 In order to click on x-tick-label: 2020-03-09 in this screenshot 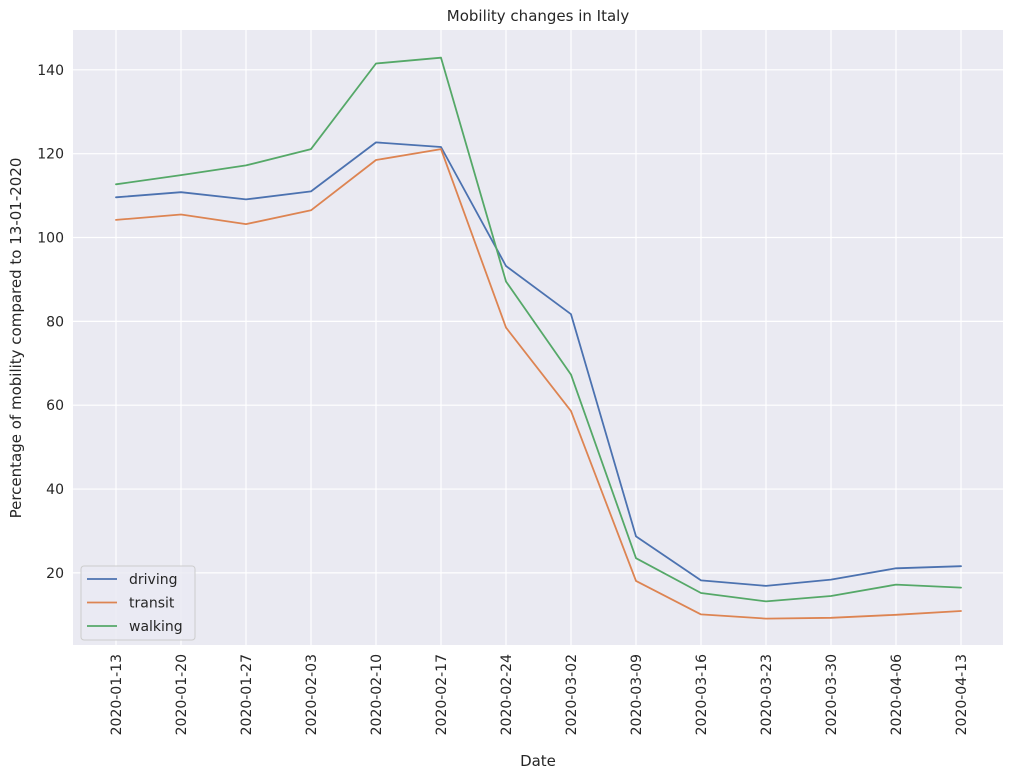, I will do `click(637, 694)`.